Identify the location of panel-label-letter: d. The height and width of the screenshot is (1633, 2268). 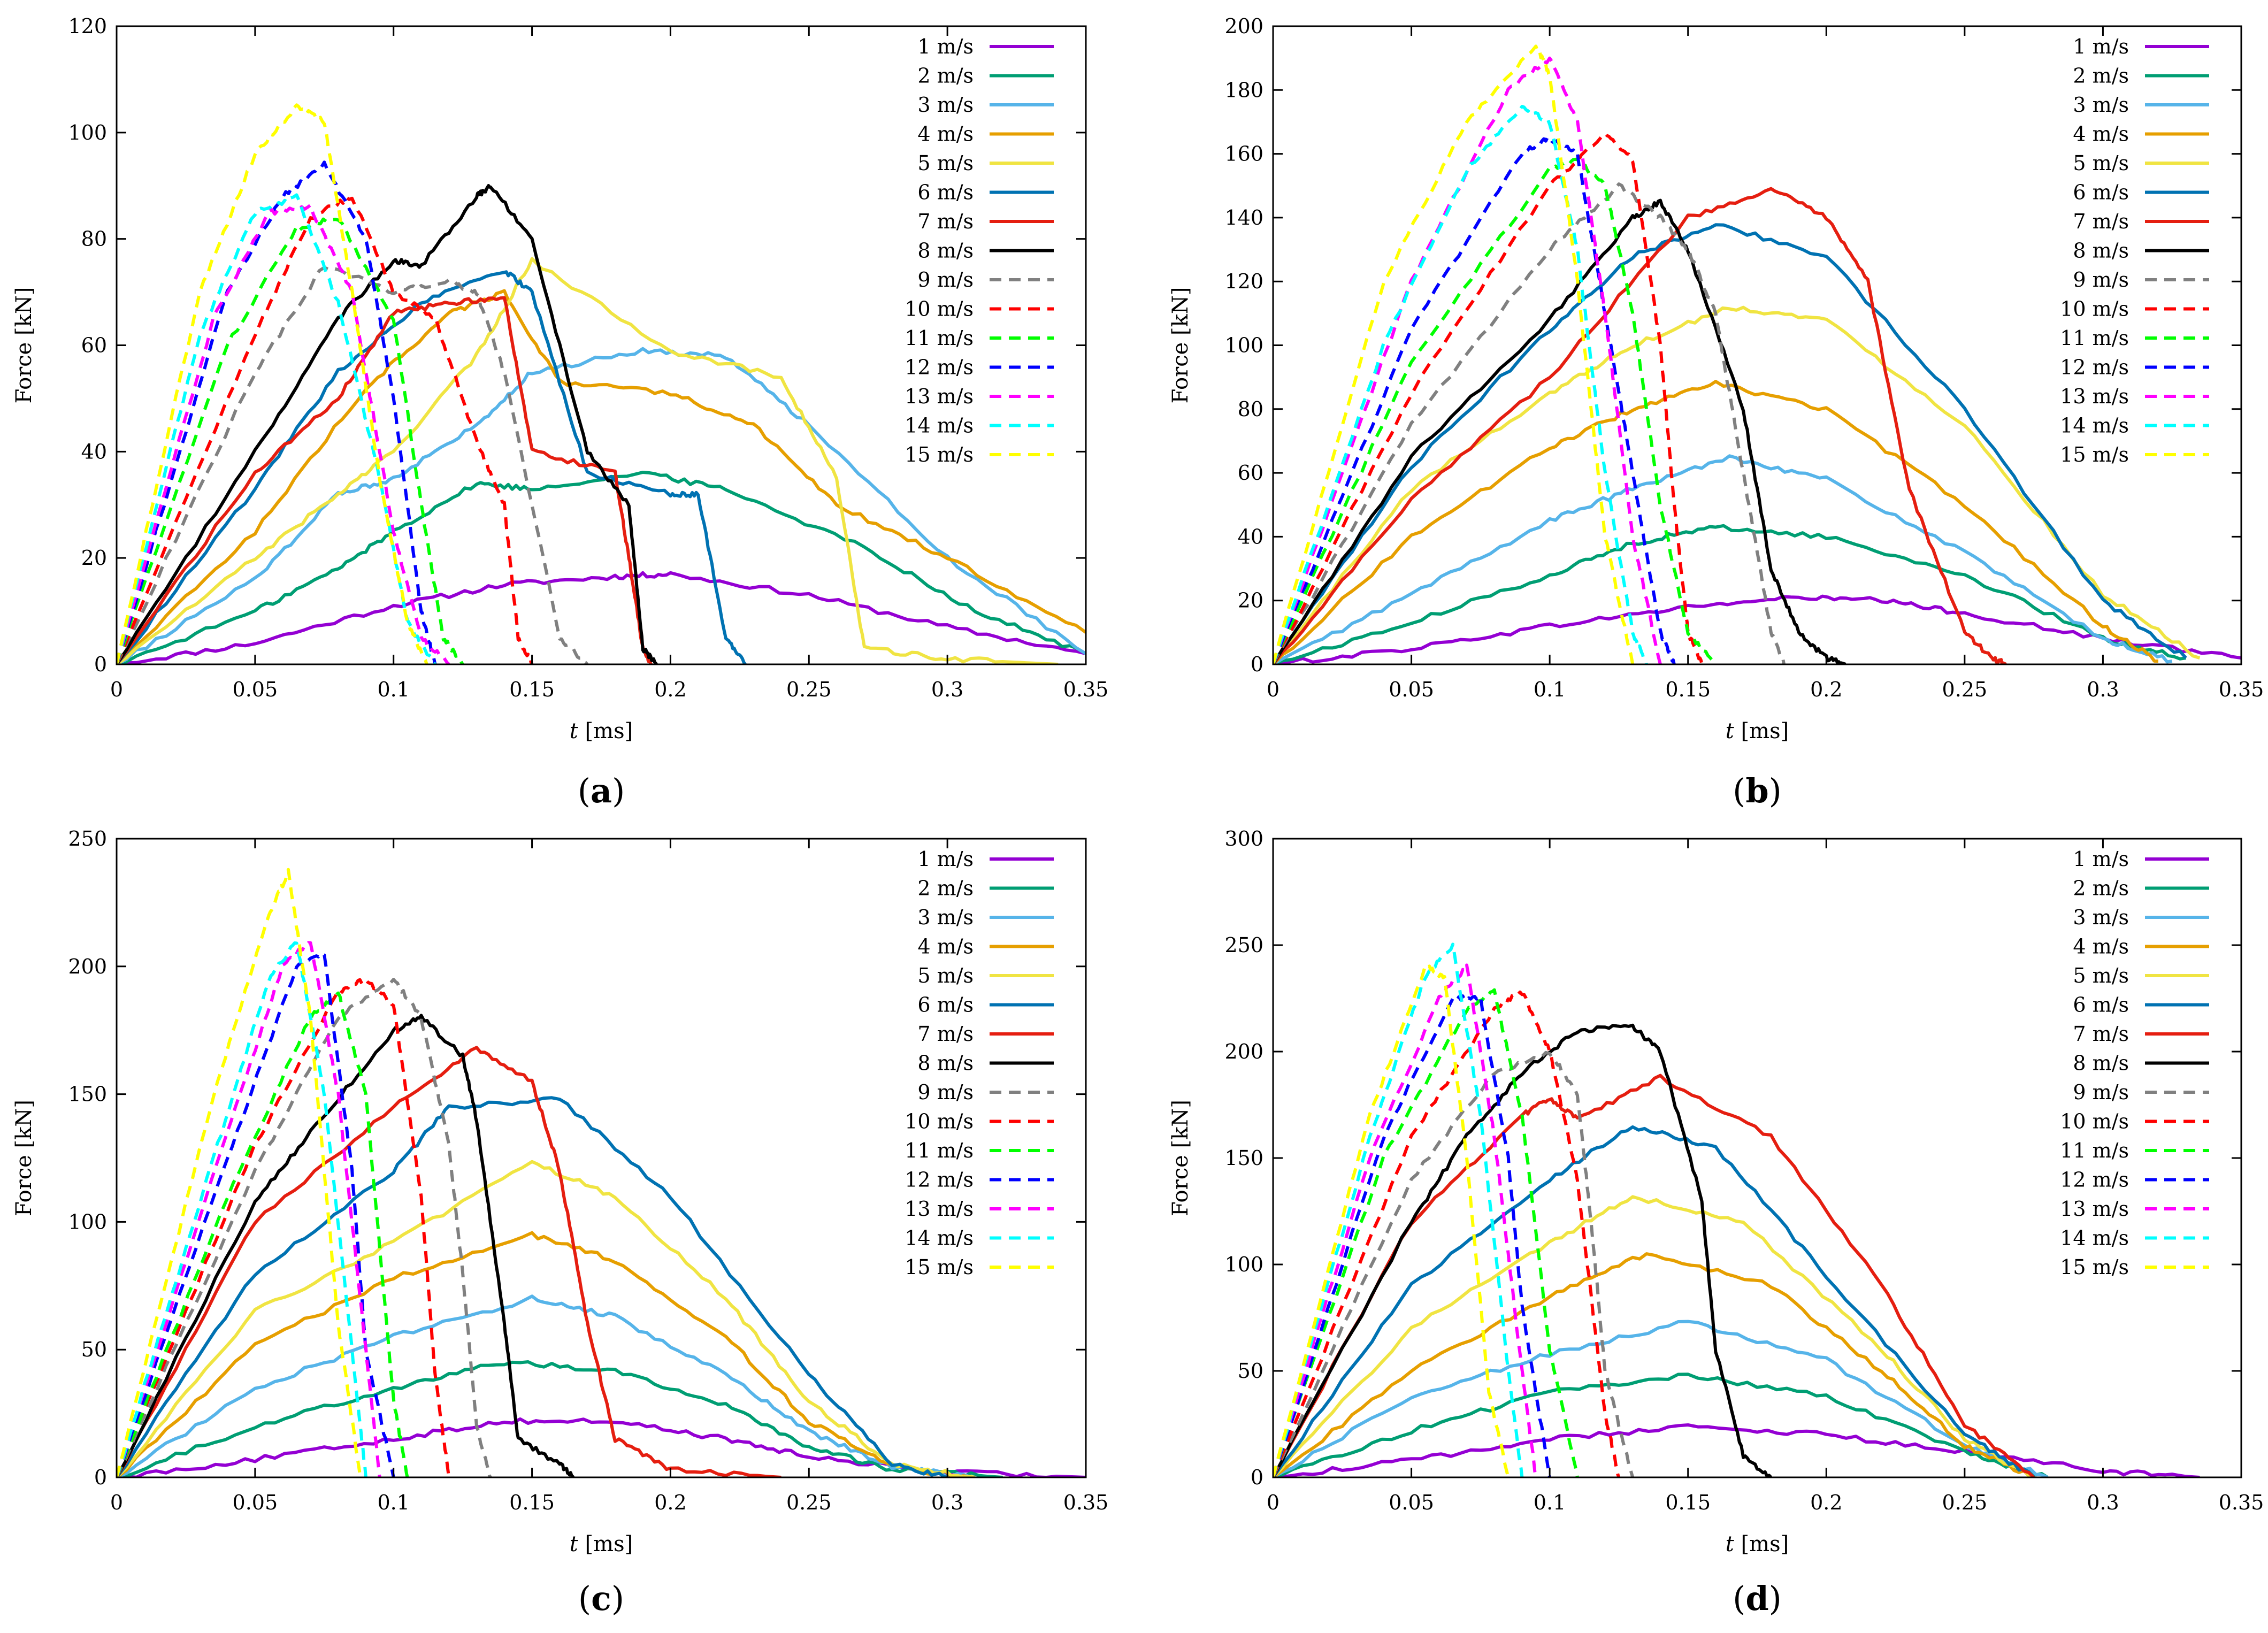
(1756, 1598).